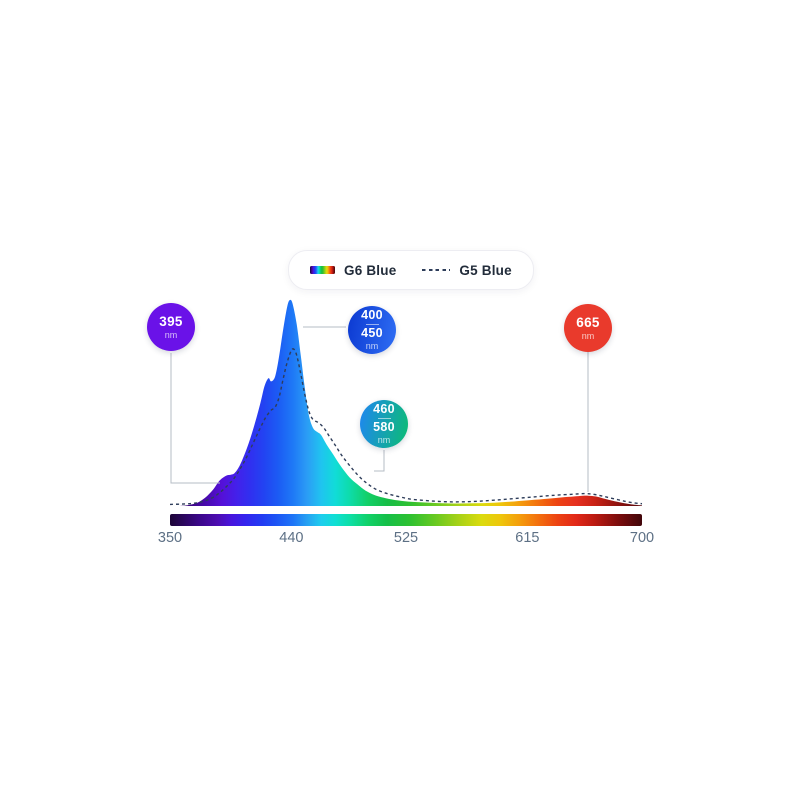 The height and width of the screenshot is (800, 800). I want to click on badge-value: 665, so click(588, 322).